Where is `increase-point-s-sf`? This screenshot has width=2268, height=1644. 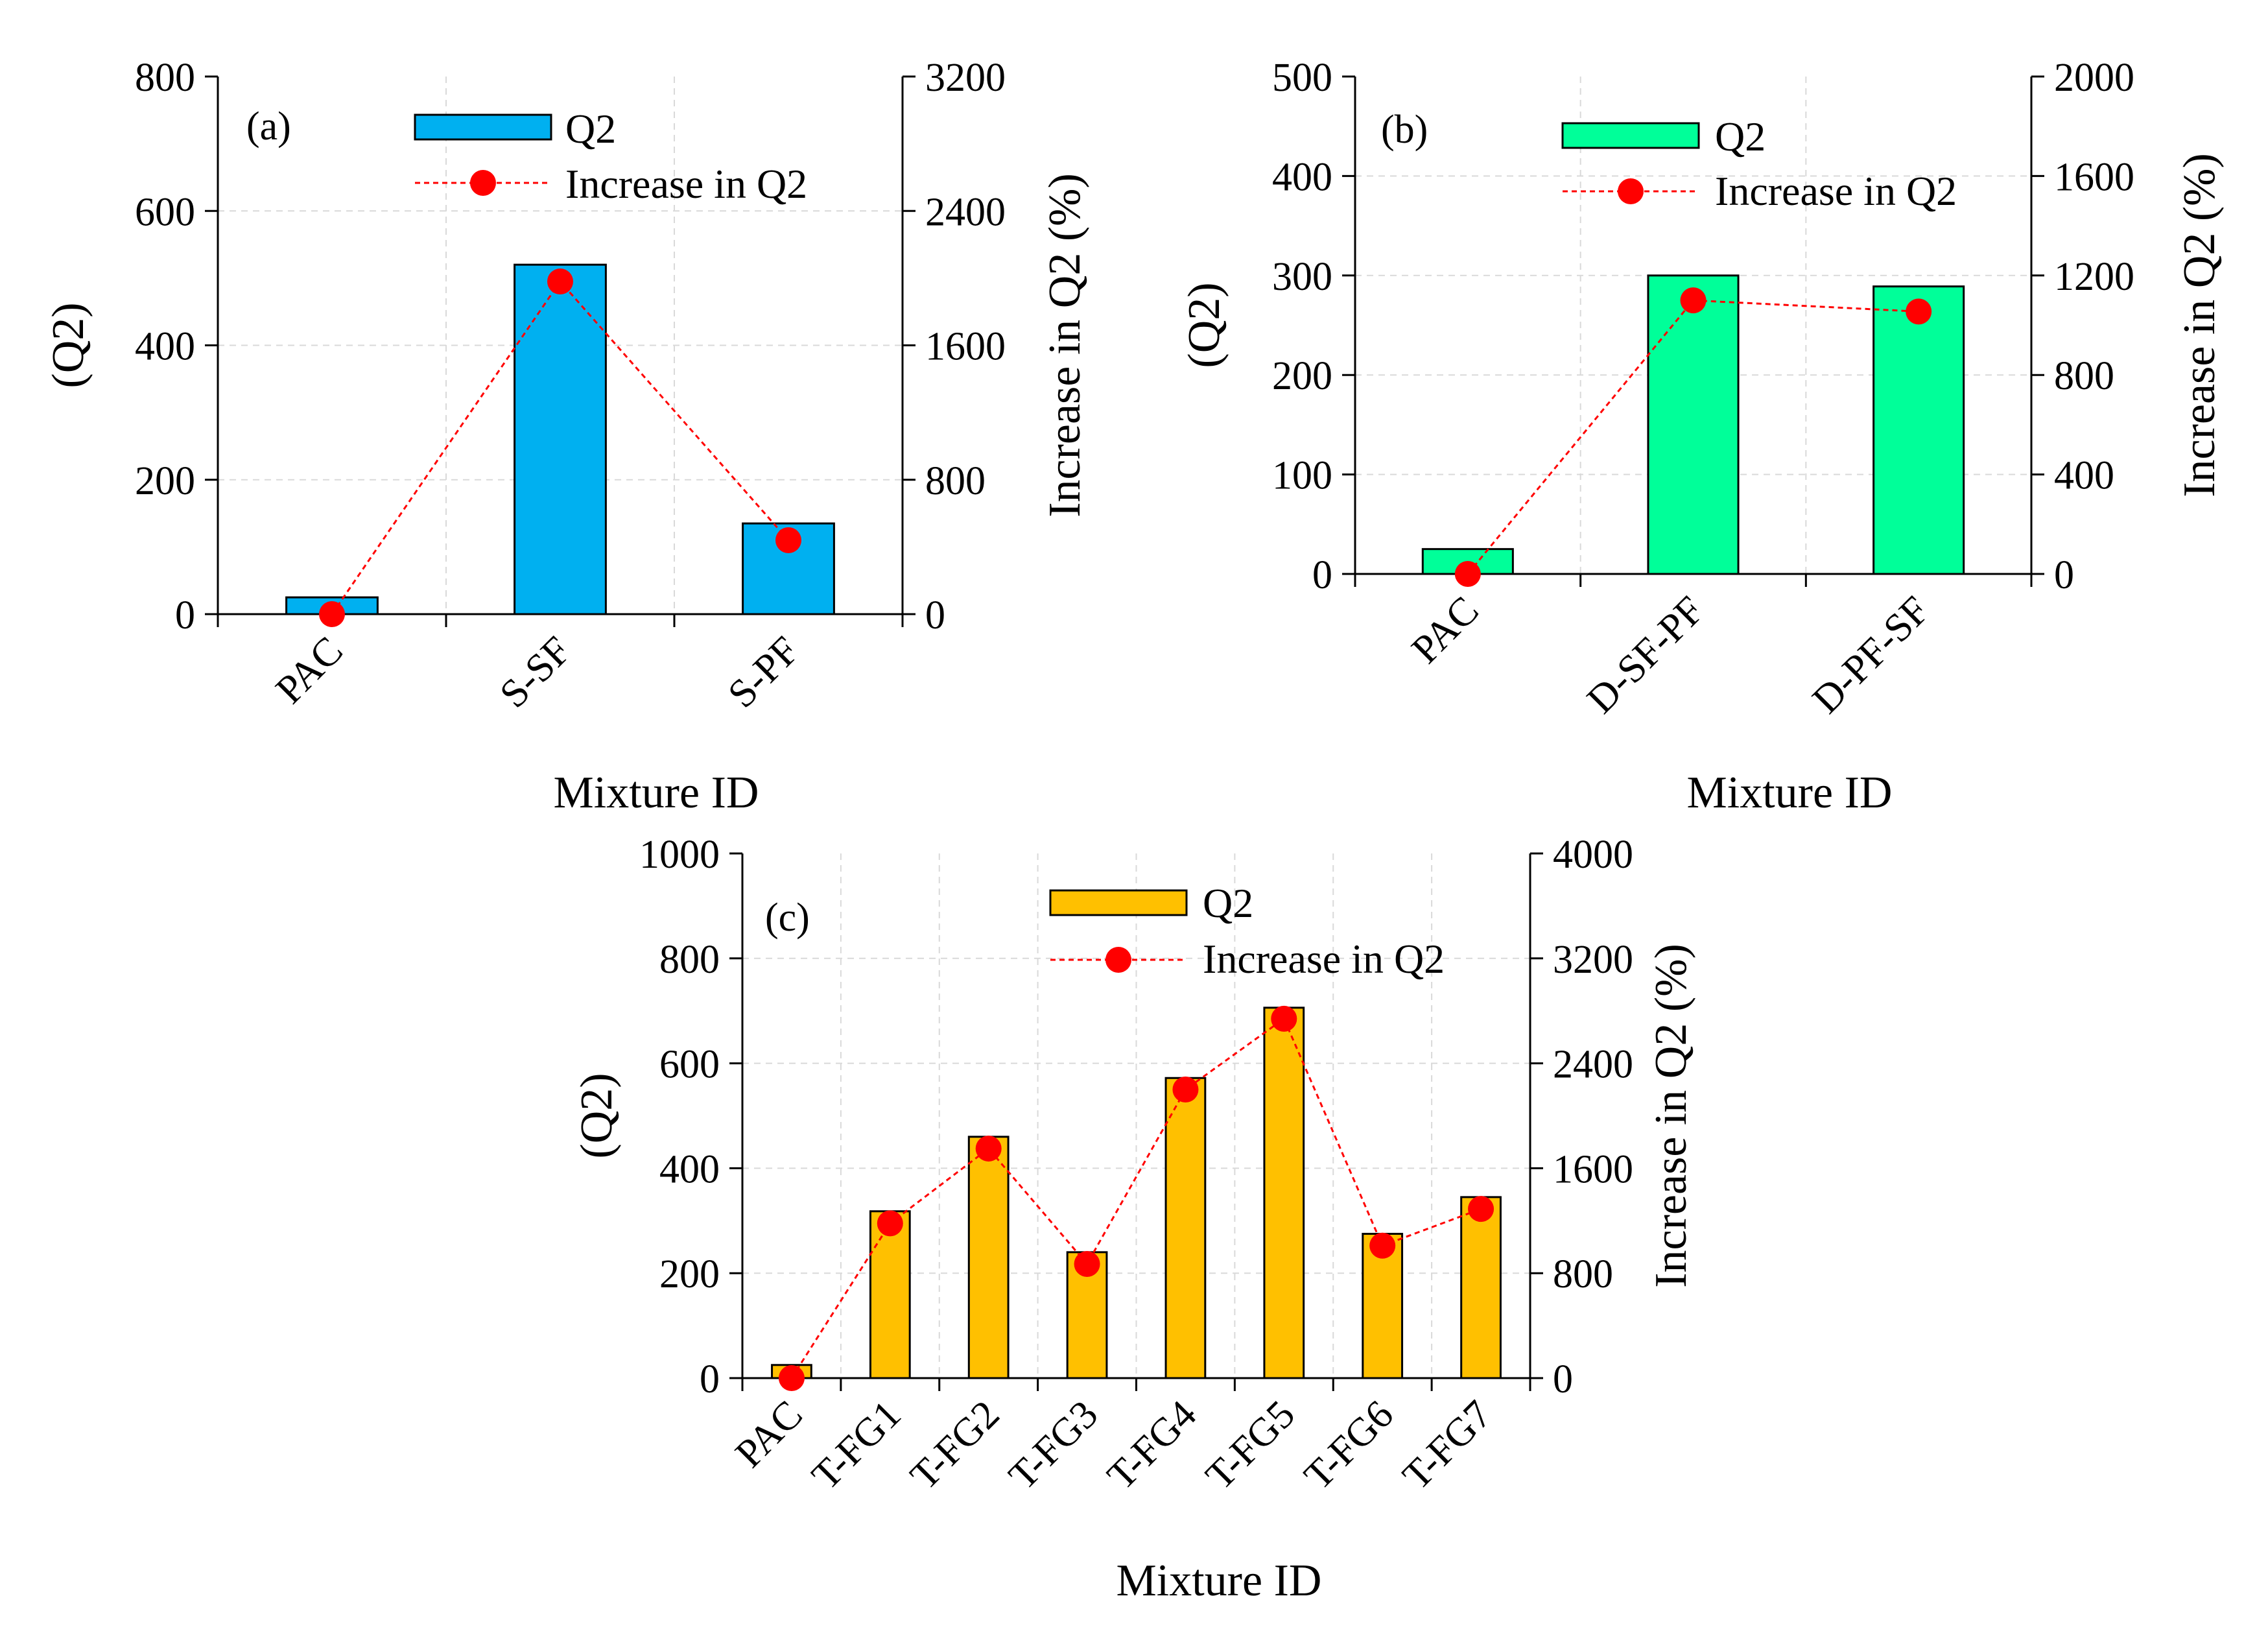
increase-point-s-sf is located at coordinates (560, 281).